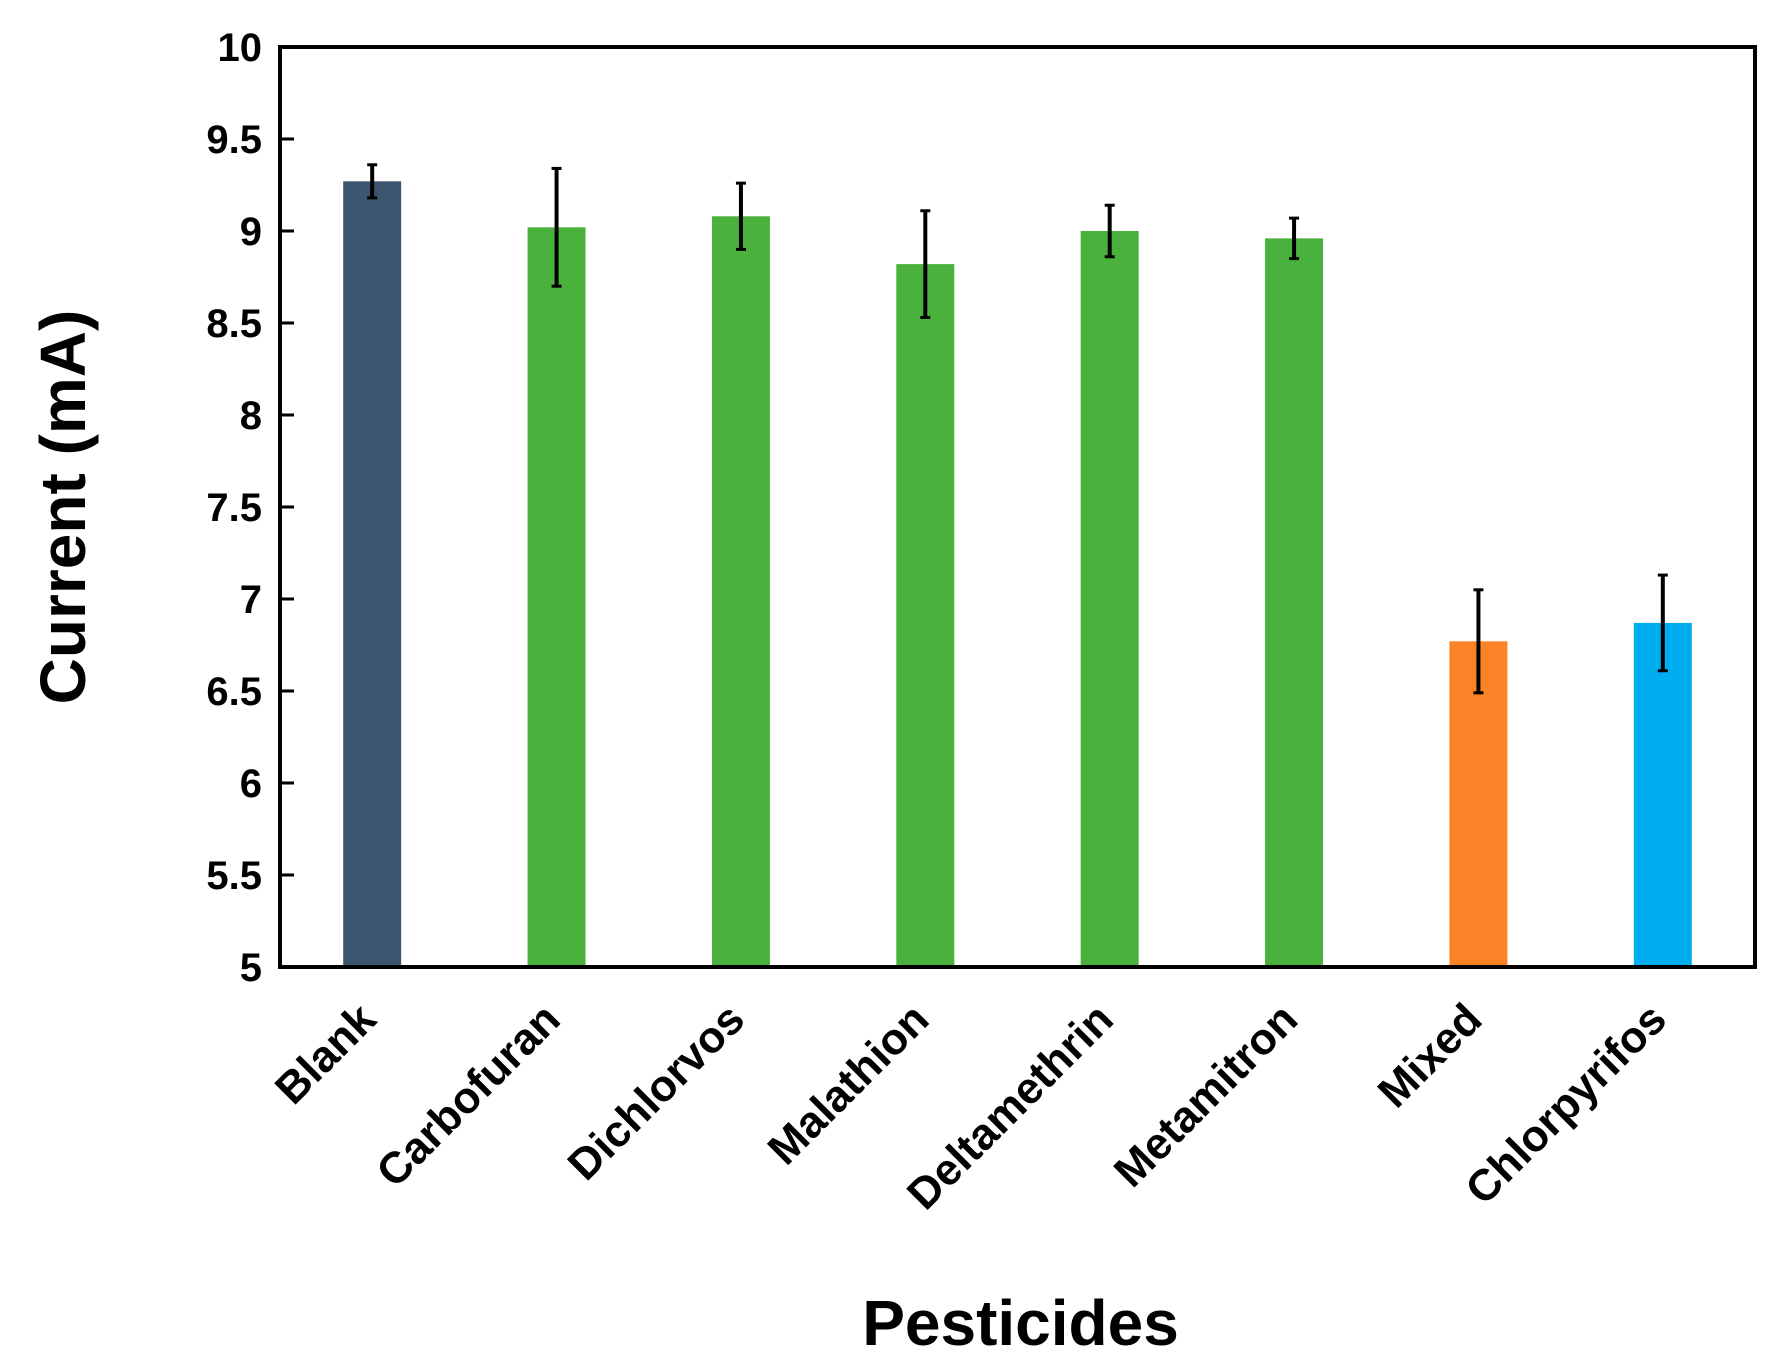 Image resolution: width=1782 pixels, height=1364 pixels. I want to click on x-category-label: Malathion, so click(849, 1084).